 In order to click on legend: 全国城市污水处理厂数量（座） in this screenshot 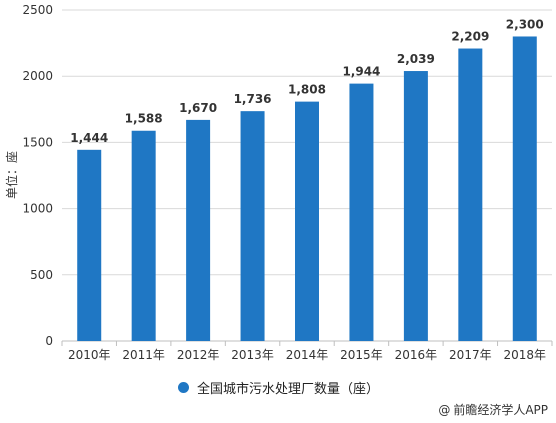, I will do `click(278, 387)`.